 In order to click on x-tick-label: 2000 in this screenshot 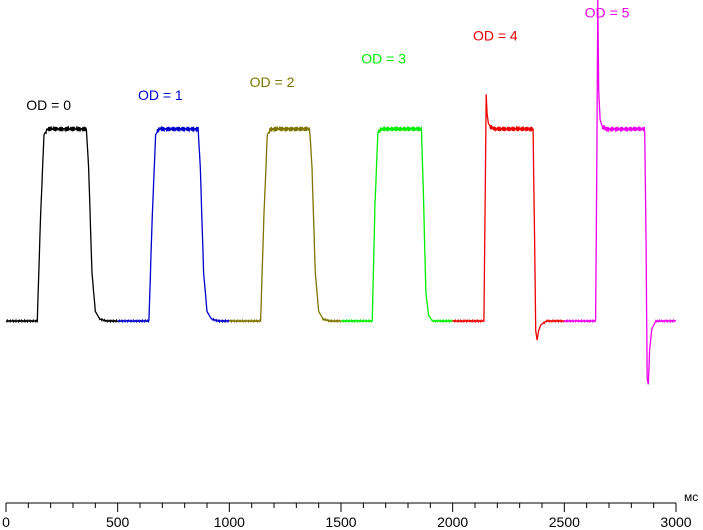, I will do `click(452, 522)`.